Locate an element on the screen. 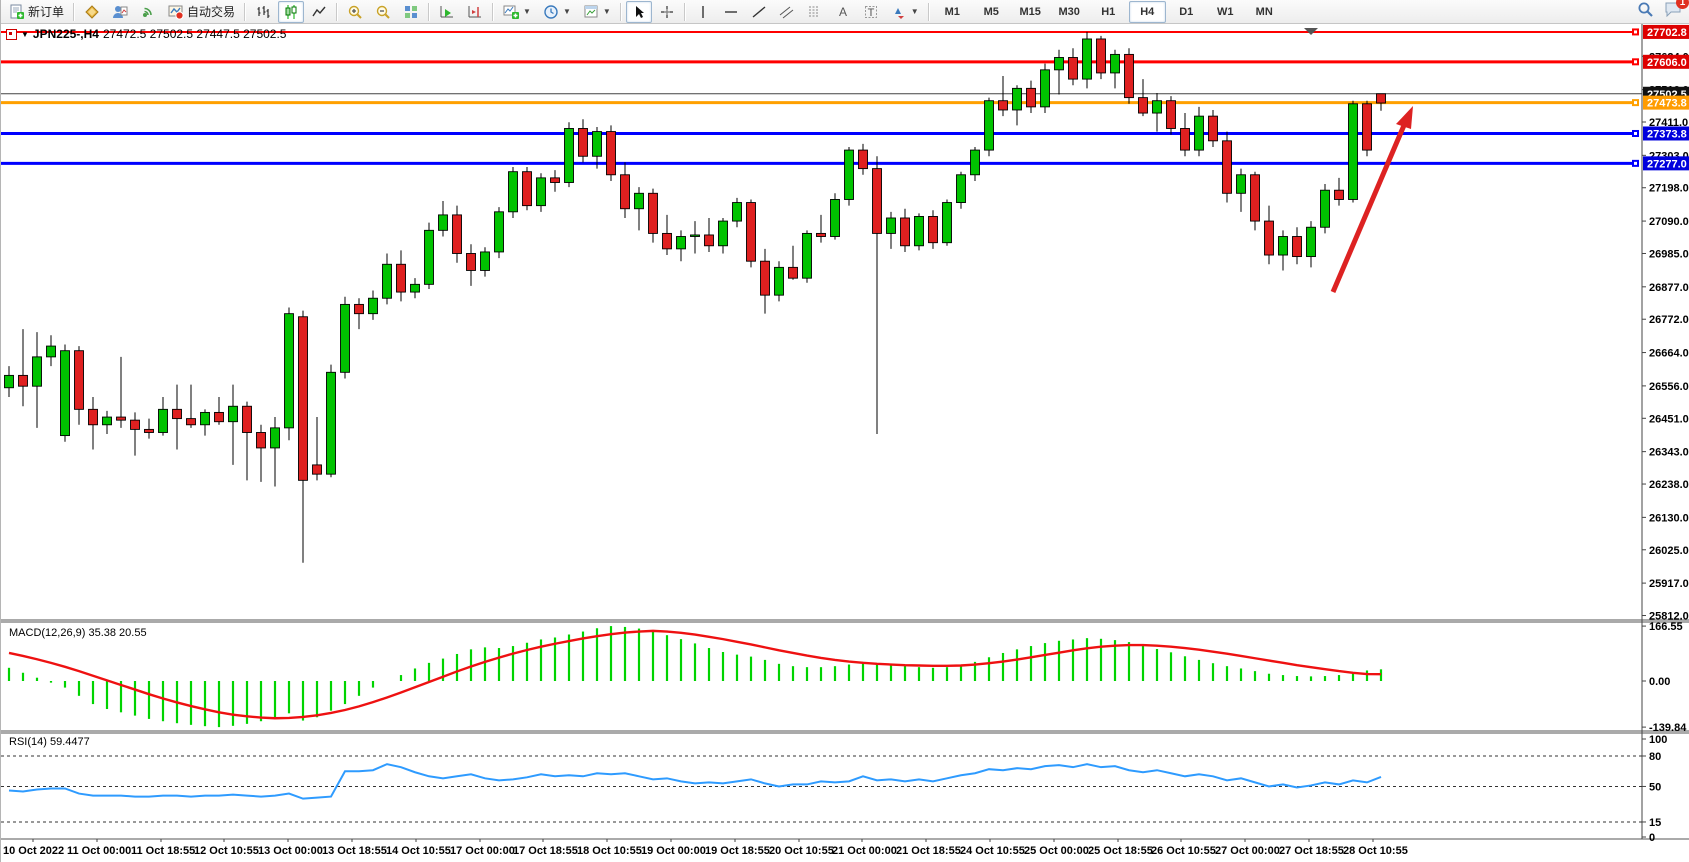 The width and height of the screenshot is (1689, 862). chart-shift-marker is located at coordinates (1311, 31).